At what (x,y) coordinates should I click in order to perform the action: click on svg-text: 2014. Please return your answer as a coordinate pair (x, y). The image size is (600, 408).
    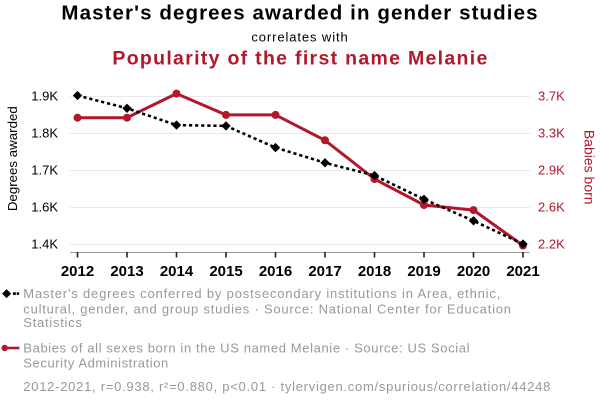
    Looking at the image, I should click on (177, 271).